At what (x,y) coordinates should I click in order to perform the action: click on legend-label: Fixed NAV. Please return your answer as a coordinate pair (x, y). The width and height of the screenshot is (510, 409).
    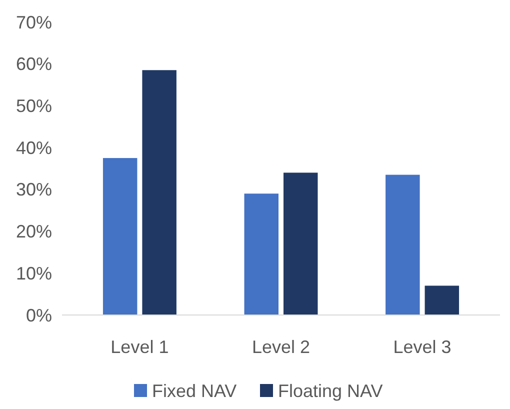
    Looking at the image, I should click on (194, 391).